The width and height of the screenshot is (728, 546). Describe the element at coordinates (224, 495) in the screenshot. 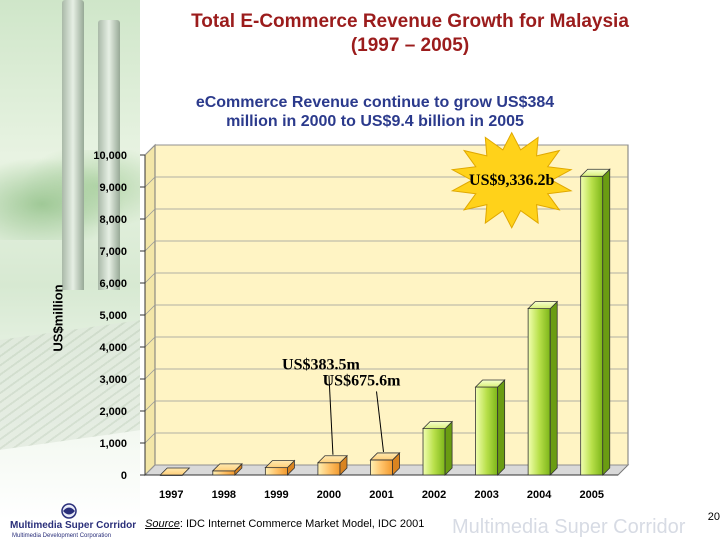

I see `x-tick-label: 1998` at that location.